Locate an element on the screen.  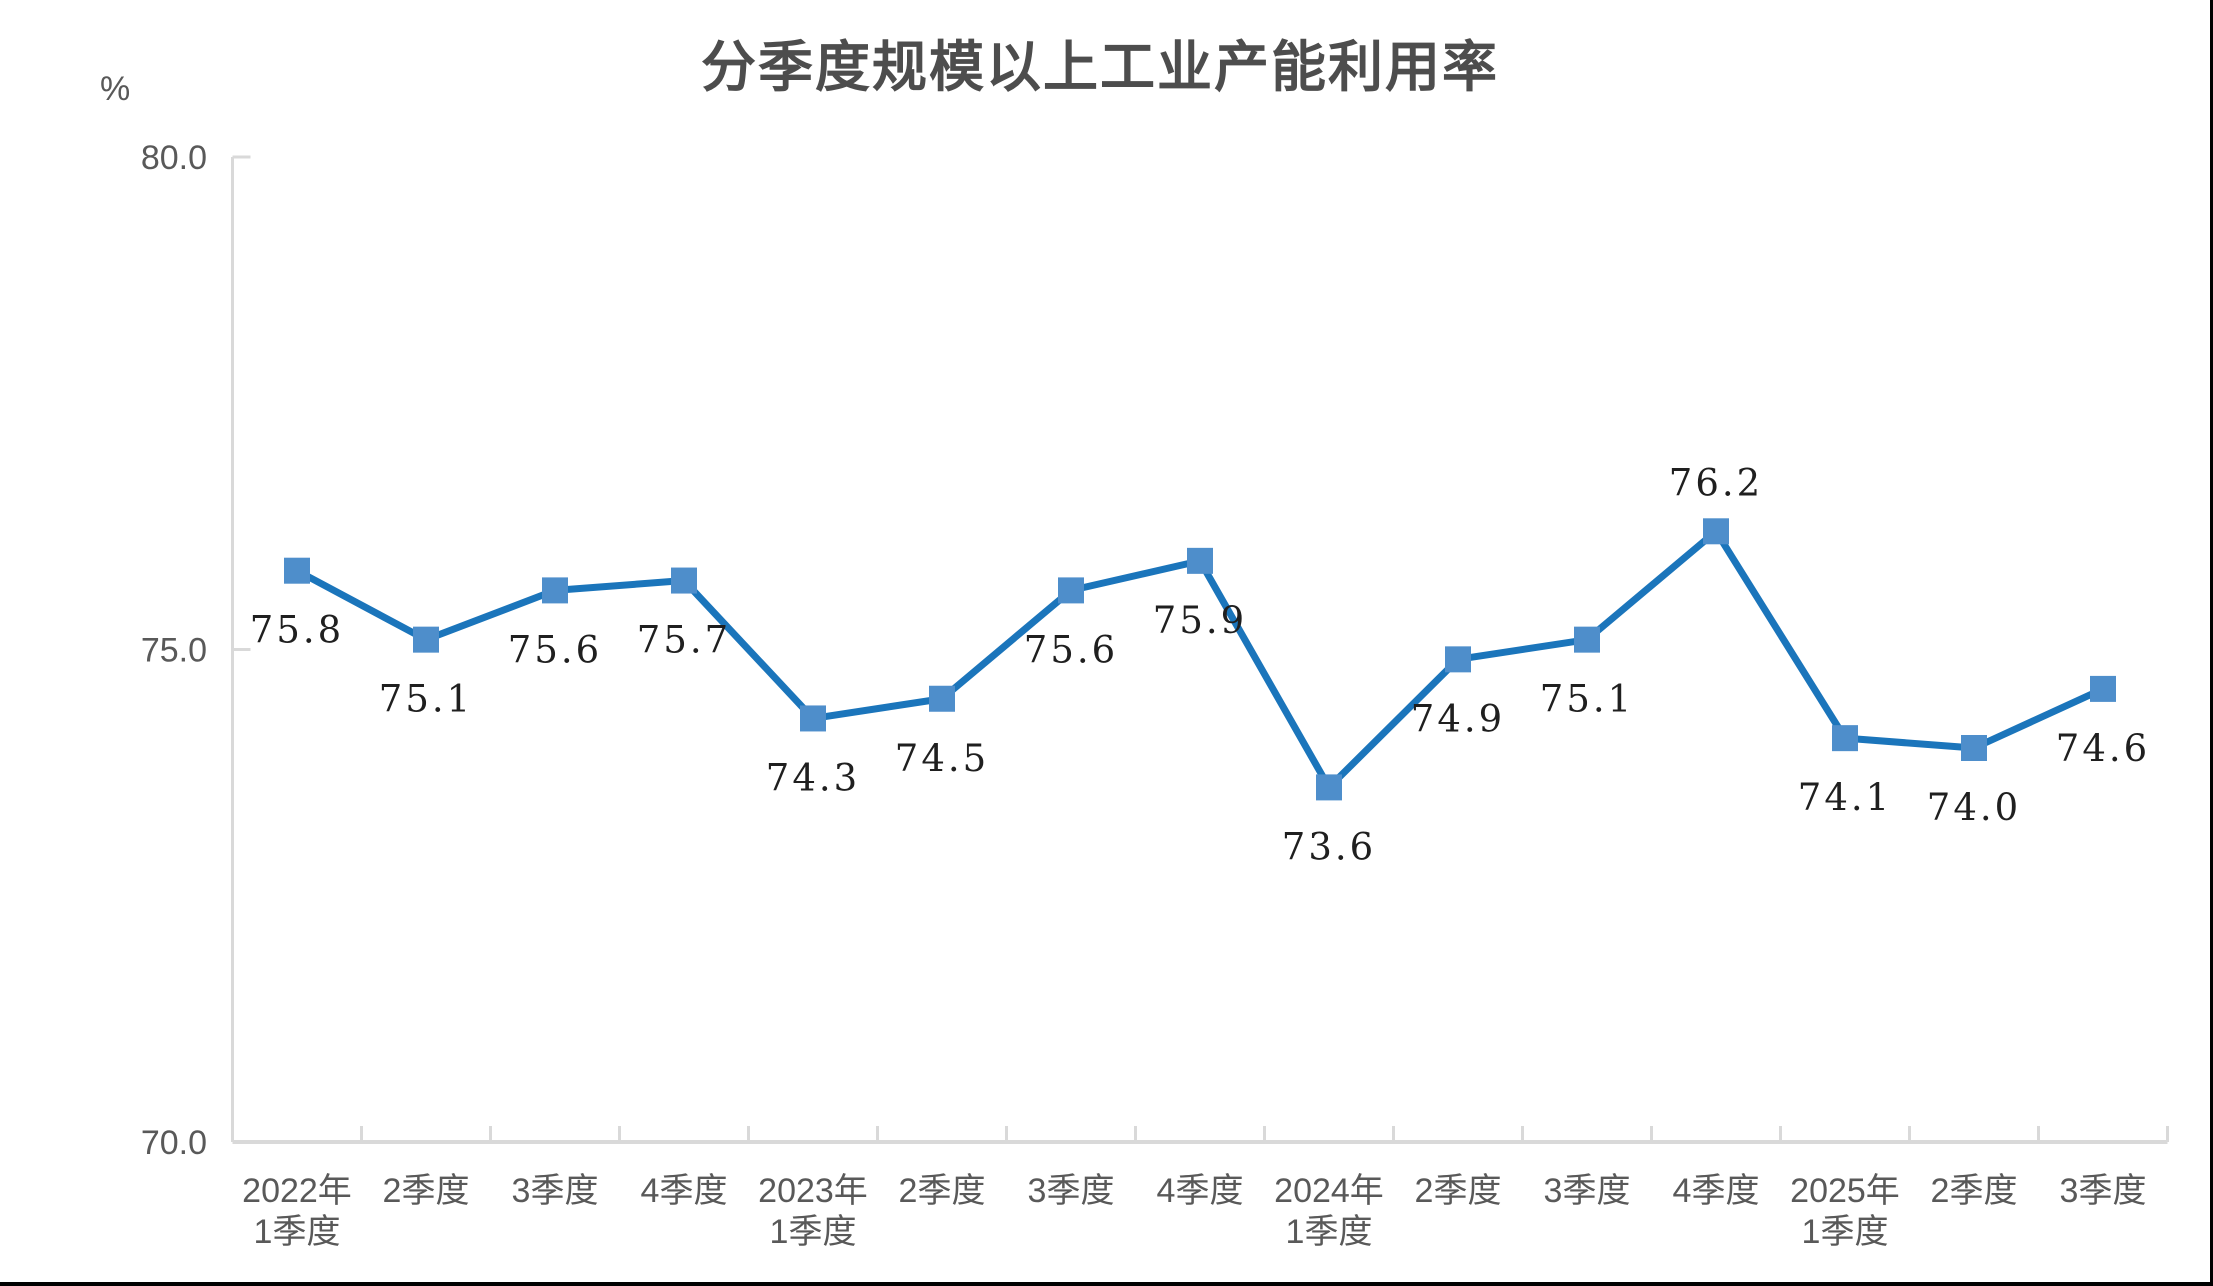
data-point-label: 74.6 is located at coordinates (2103, 748).